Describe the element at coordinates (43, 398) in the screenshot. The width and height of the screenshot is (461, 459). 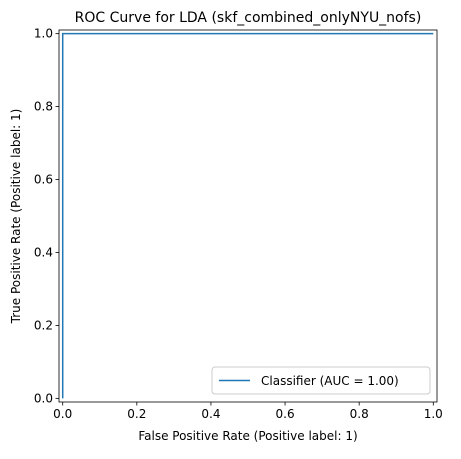
I see `y-tick-label: 0.0` at that location.